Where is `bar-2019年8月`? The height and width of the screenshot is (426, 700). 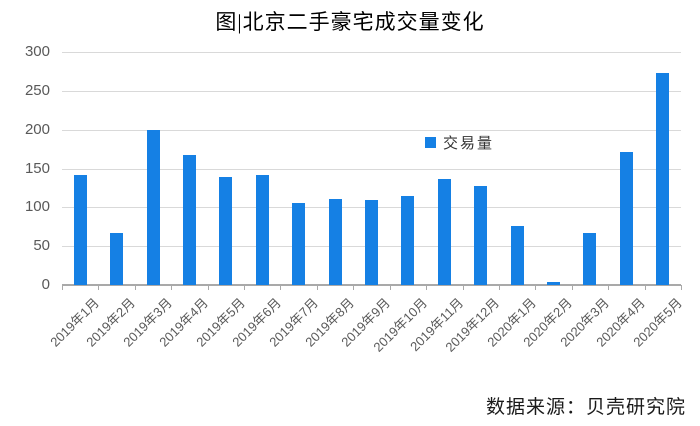
bar-2019年8月 is located at coordinates (335, 241).